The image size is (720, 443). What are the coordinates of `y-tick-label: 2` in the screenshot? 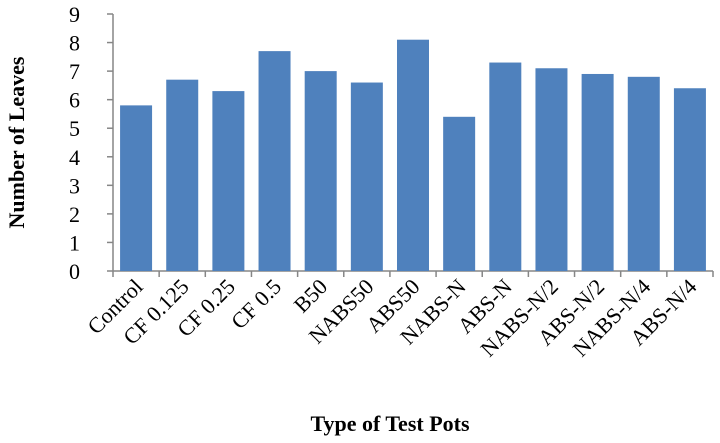 It's located at (74, 214).